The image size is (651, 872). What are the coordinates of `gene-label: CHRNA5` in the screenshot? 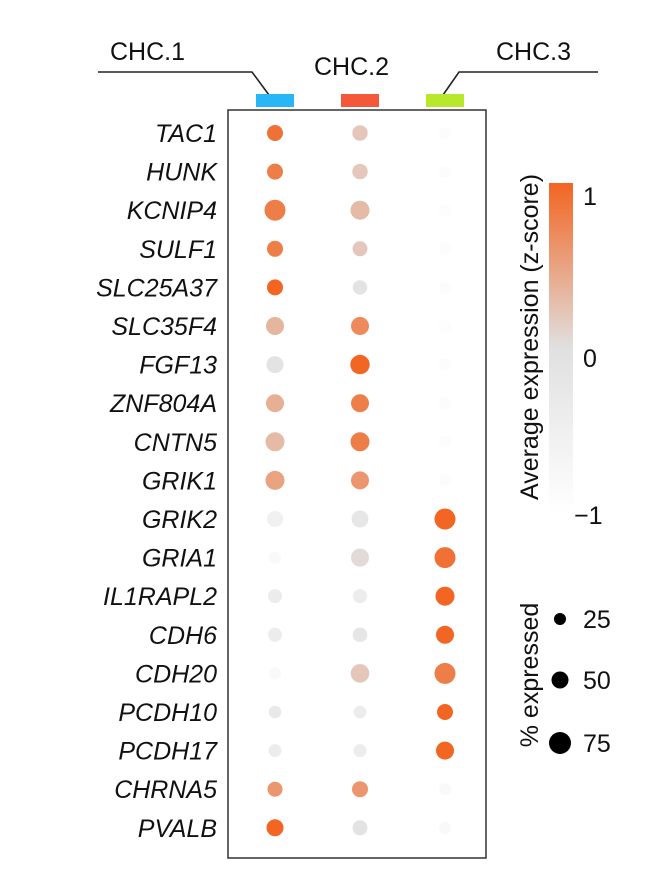 It's located at (165, 790).